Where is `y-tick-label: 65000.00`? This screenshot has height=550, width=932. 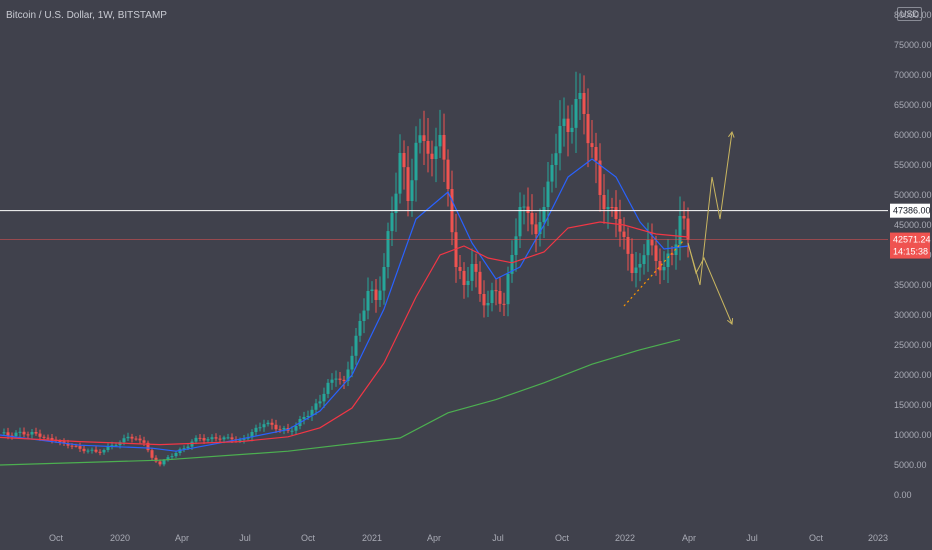
y-tick-label: 65000.00 is located at coordinates (913, 105).